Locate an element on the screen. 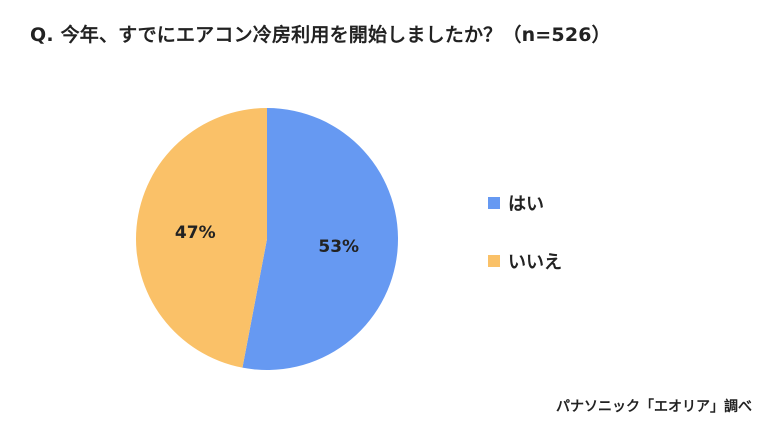 The width and height of the screenshot is (780, 438). legend-label-yes: はい is located at coordinates (526, 204).